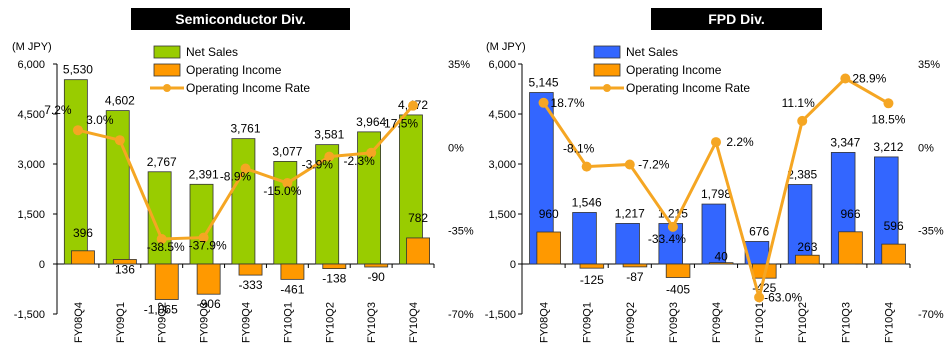  Describe the element at coordinates (549, 214) in the screenshot. I see `operating-income-label: 960` at that location.